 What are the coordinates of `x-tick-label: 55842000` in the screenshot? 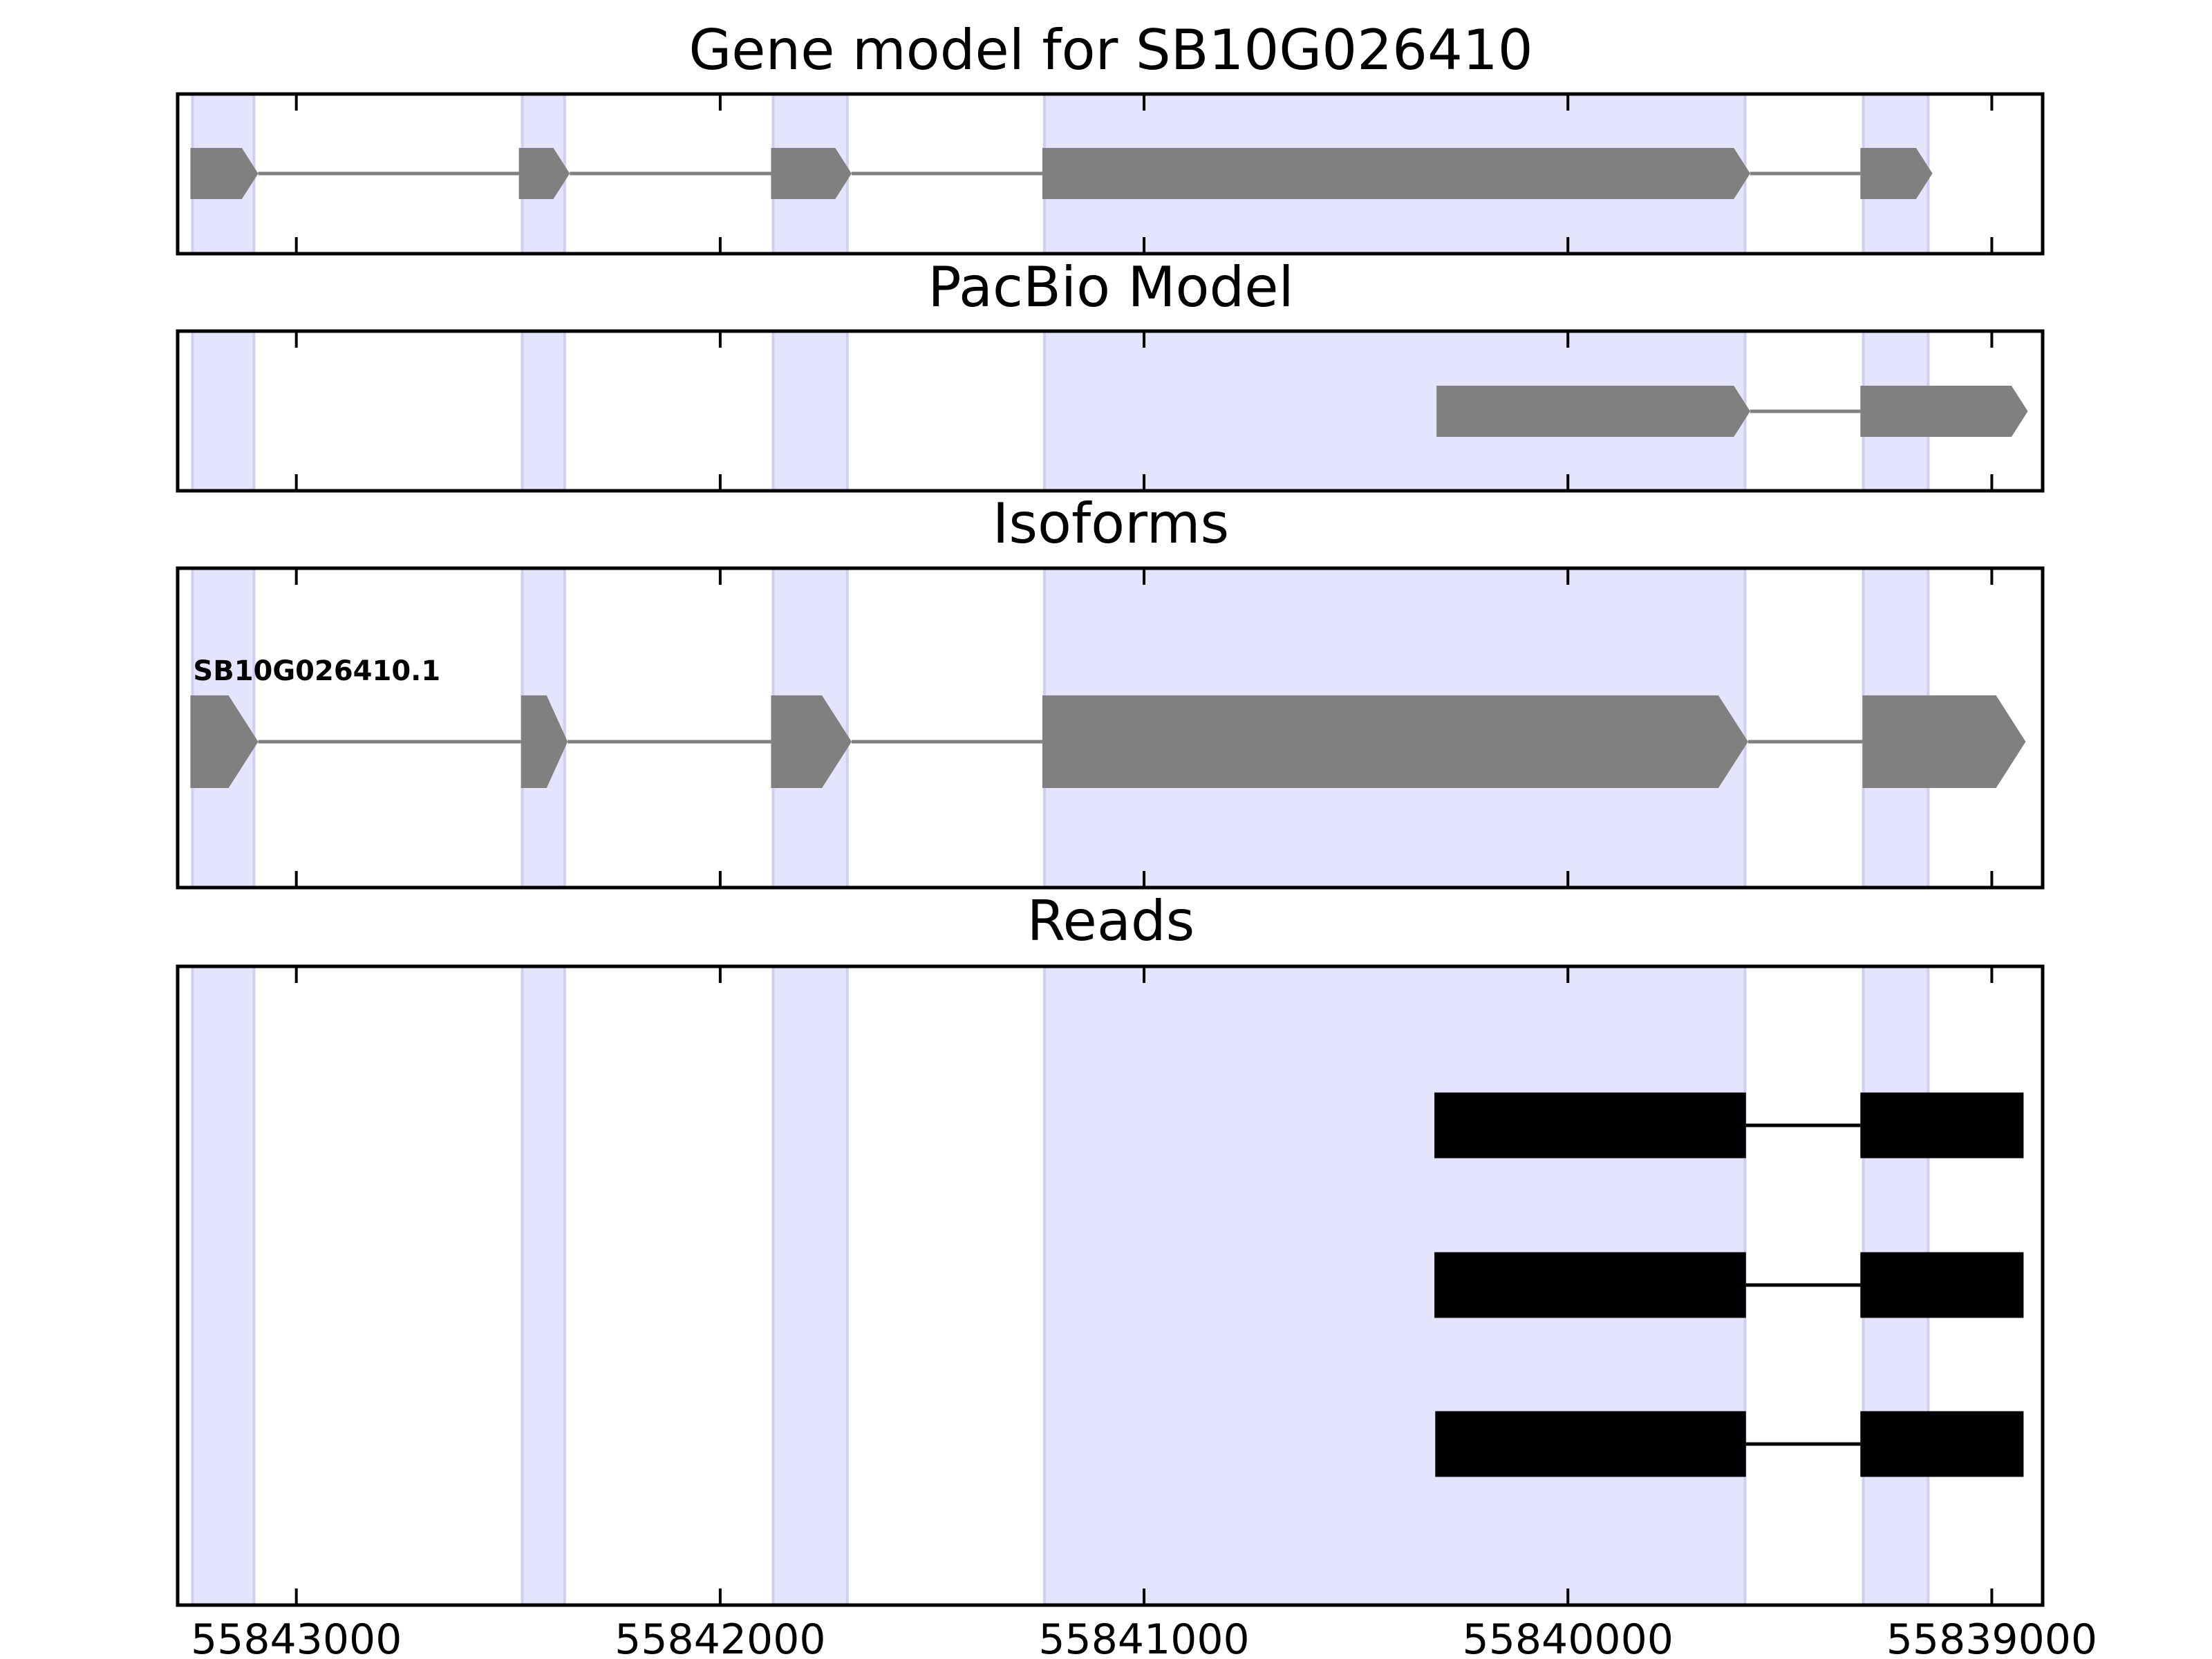 It's located at (720, 1637).